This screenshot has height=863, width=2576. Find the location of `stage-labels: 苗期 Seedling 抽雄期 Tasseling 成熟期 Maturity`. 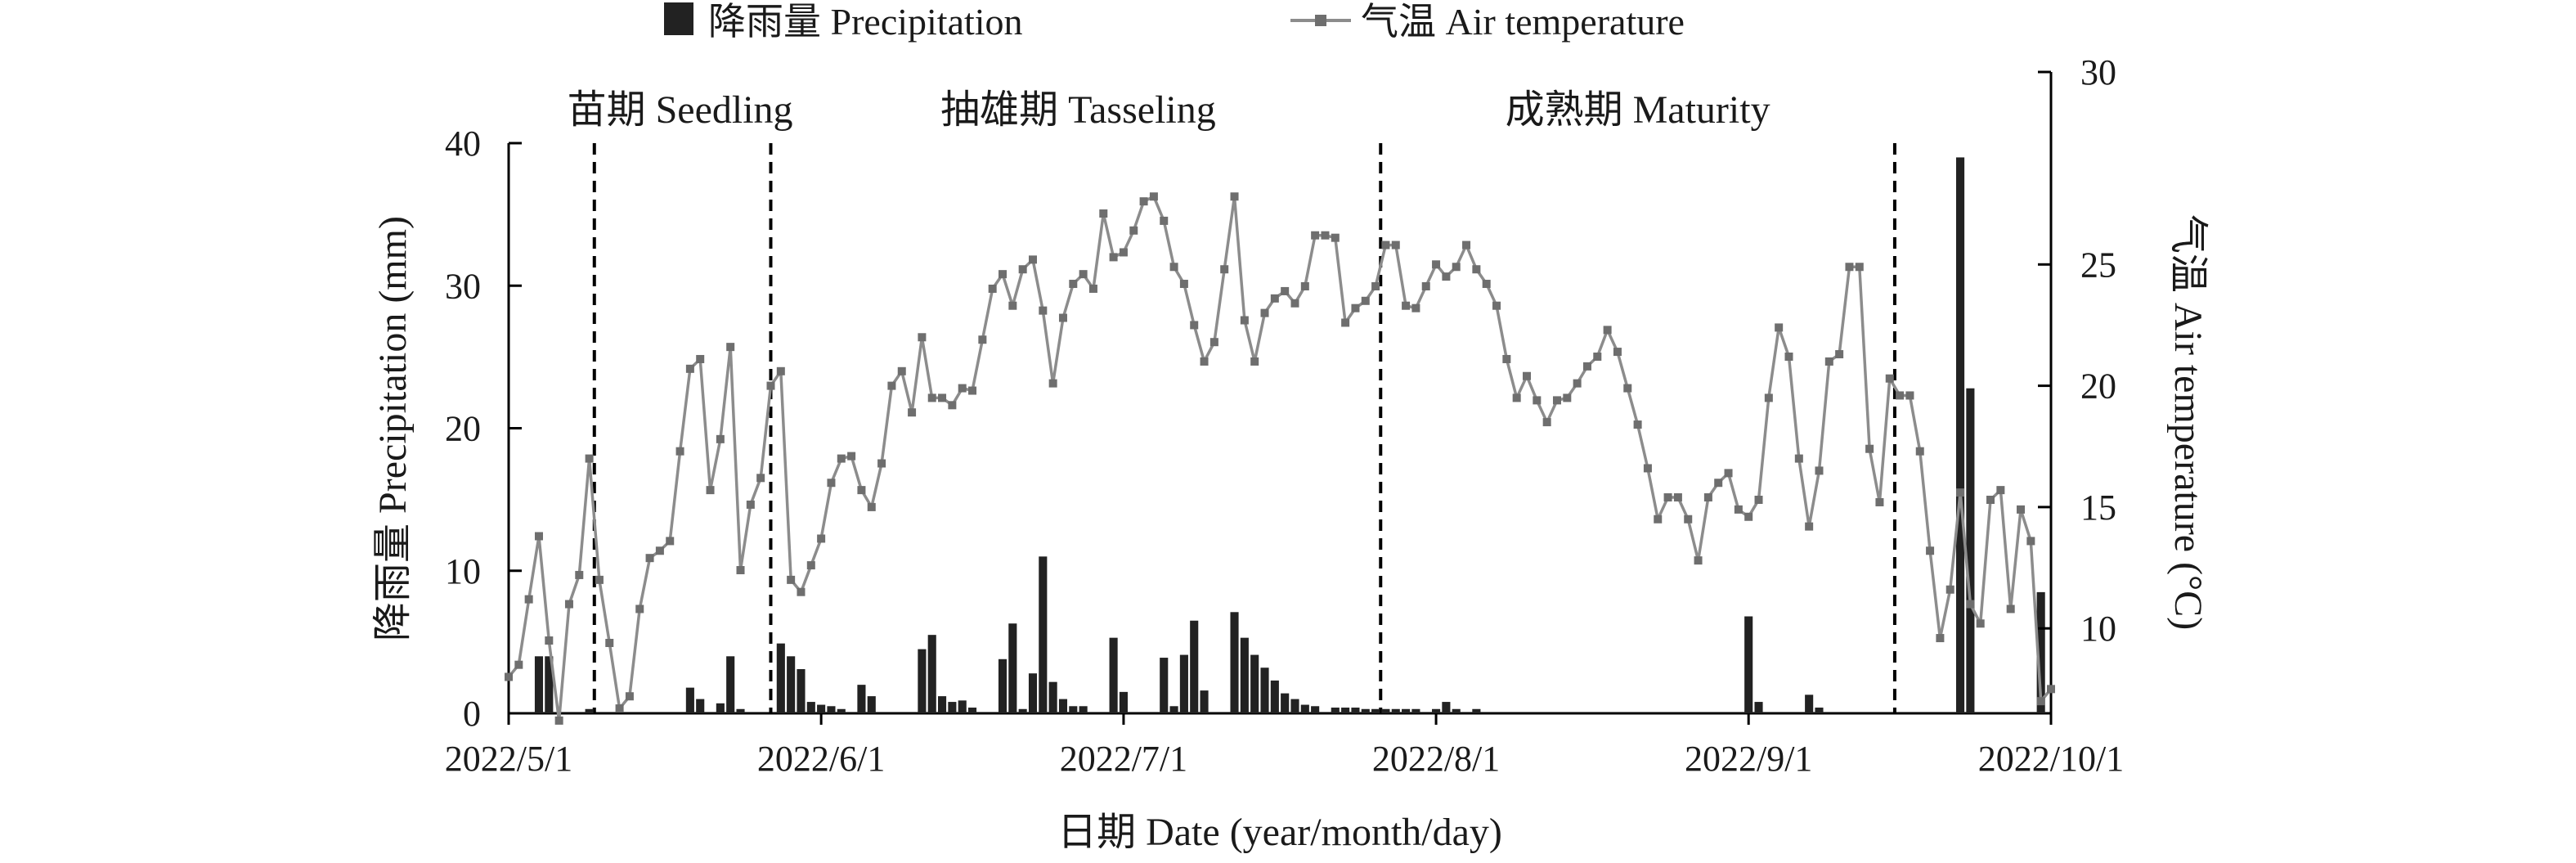

stage-labels: 苗期 Seedling 抽雄期 Tasseling 成熟期 Maturity is located at coordinates (1169, 110).